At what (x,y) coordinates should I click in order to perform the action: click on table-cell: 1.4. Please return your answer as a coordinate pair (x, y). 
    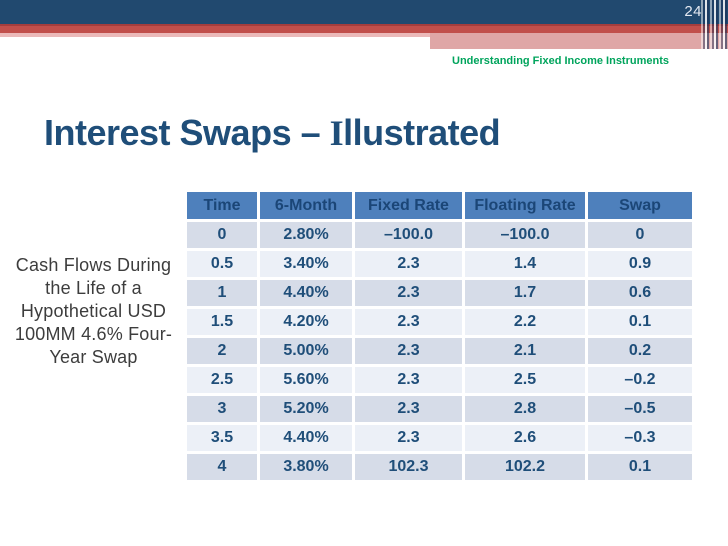
    Looking at the image, I should click on (525, 264).